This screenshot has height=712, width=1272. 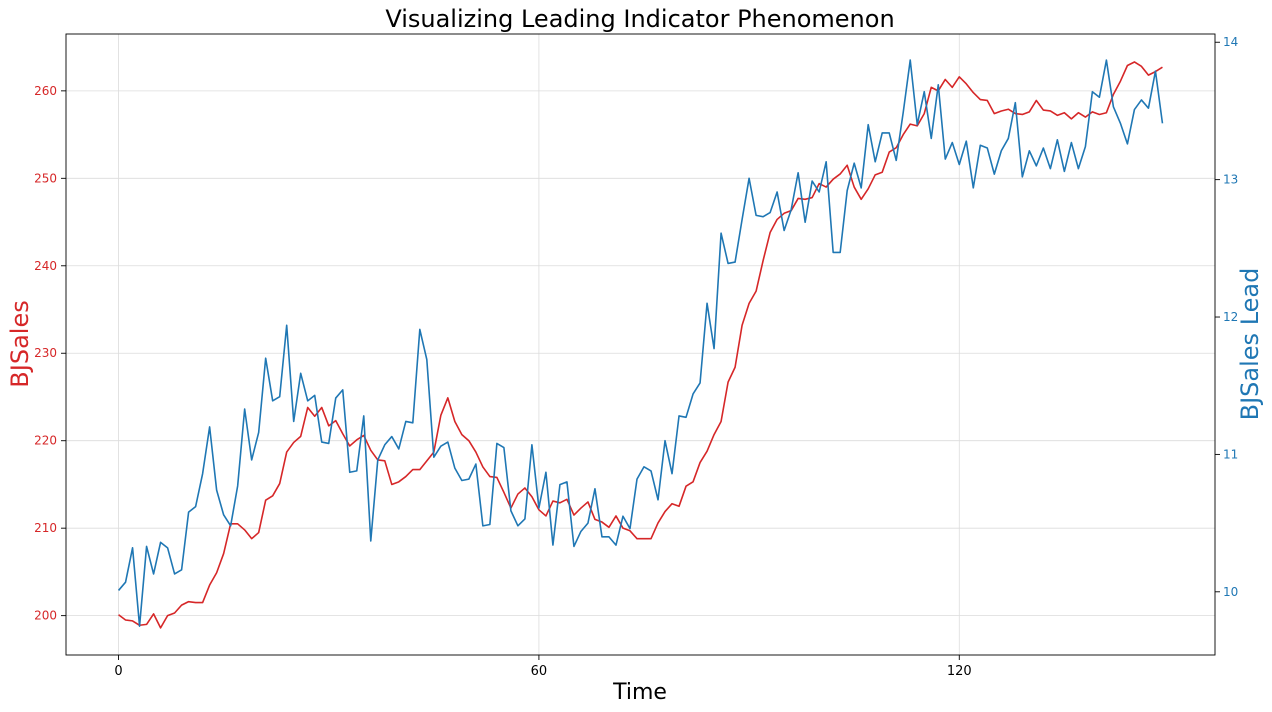 What do you see at coordinates (959, 671) in the screenshot?
I see `x-tick-label: 120` at bounding box center [959, 671].